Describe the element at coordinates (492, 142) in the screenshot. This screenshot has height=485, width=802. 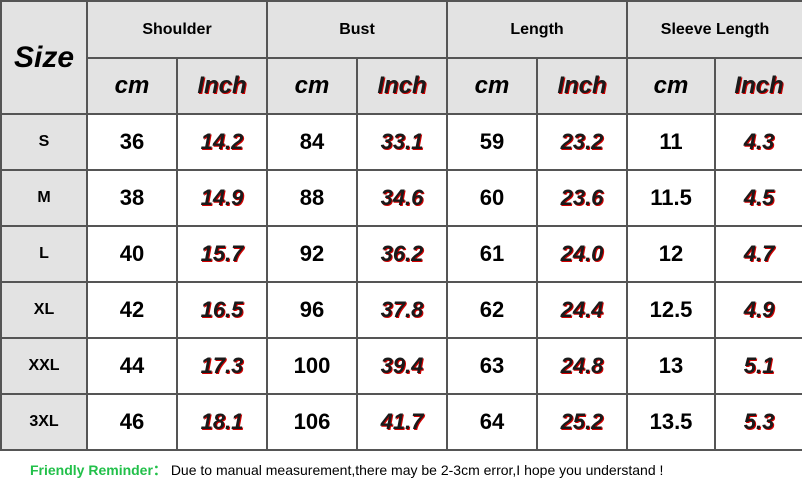
I see `cm-value-cell: 59` at that location.